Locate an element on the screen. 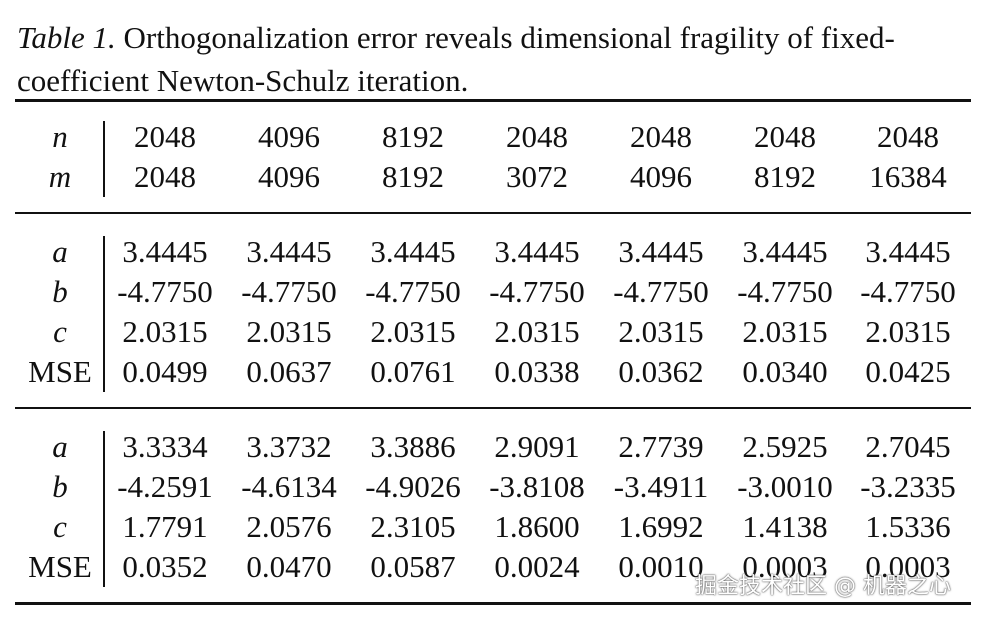 The width and height of the screenshot is (998, 618). cell: 0.0761 is located at coordinates (413, 371).